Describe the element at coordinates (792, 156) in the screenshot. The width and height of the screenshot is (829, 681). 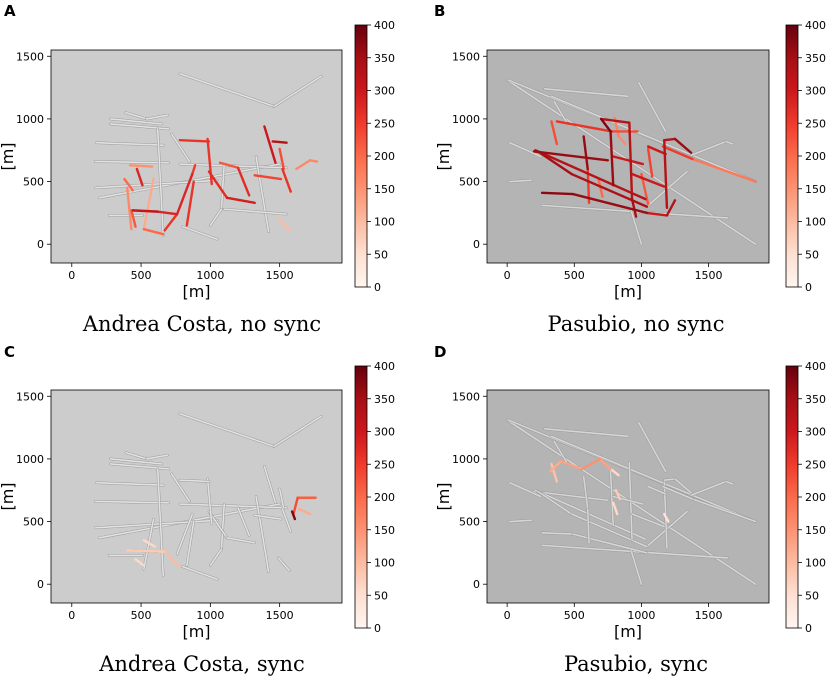
I see `colorbar-bar` at that location.